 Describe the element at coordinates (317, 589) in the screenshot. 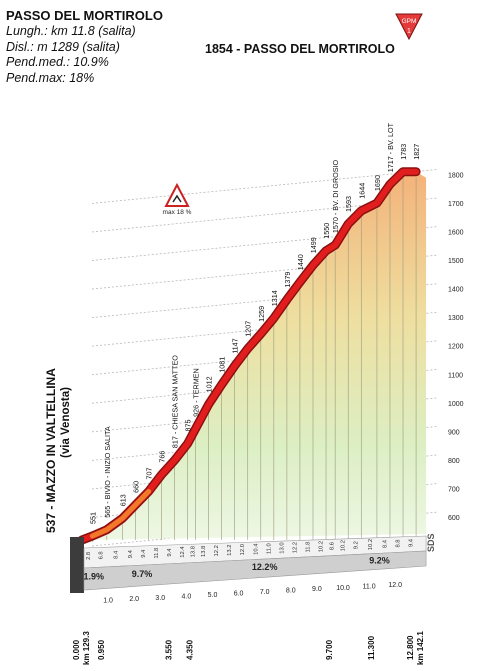

I see `km-tick: 9.0` at that location.